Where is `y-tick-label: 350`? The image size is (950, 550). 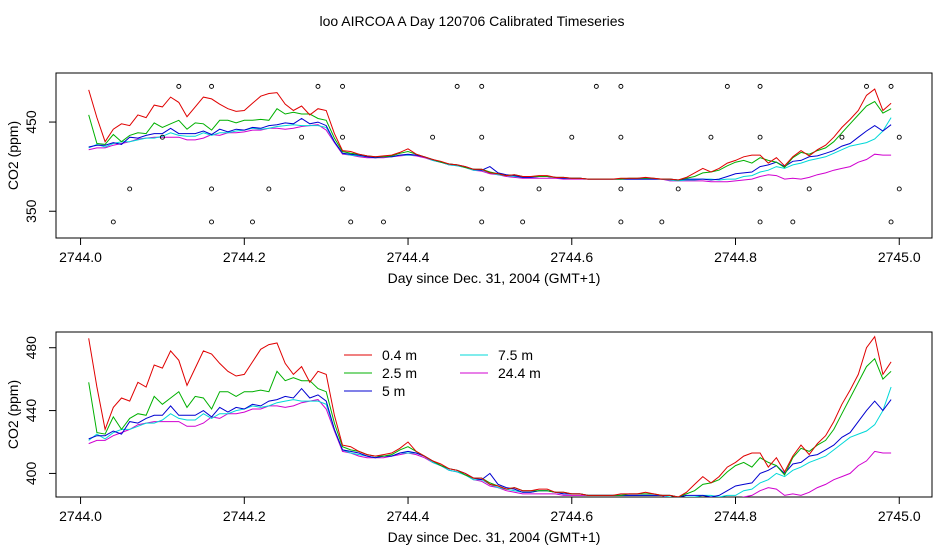 y-tick-label: 350 is located at coordinates (31, 211).